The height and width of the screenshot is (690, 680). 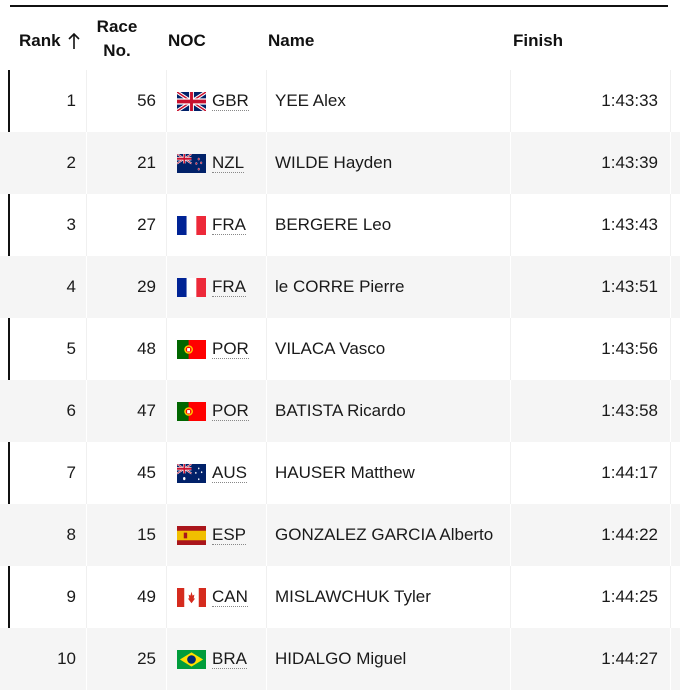 What do you see at coordinates (330, 348) in the screenshot?
I see `athlete-name-cell: VILACA Vasco` at bounding box center [330, 348].